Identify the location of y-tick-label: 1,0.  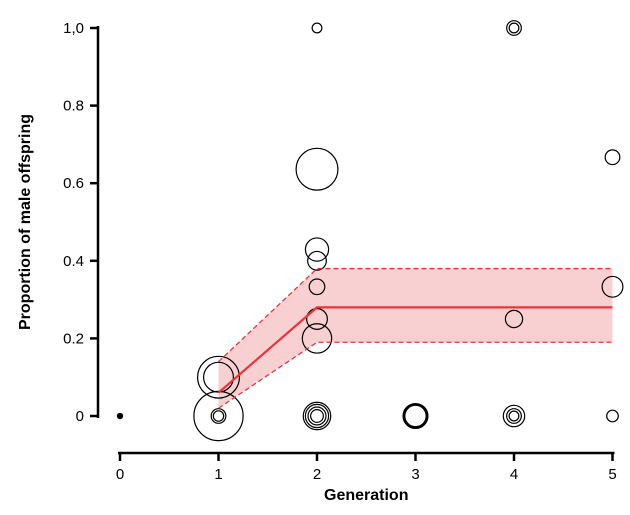
(73, 28).